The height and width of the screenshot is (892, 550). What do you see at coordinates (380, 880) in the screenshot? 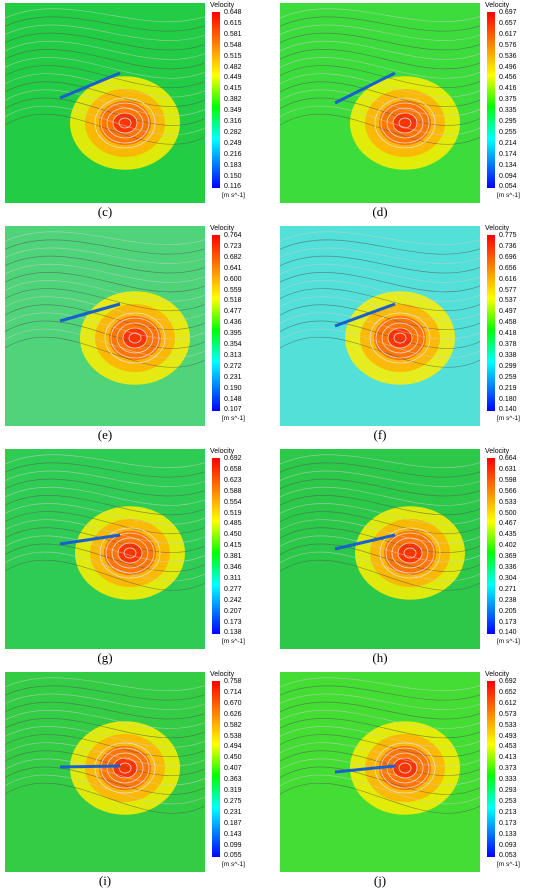
I see `panel-caption: (j)` at bounding box center [380, 880].